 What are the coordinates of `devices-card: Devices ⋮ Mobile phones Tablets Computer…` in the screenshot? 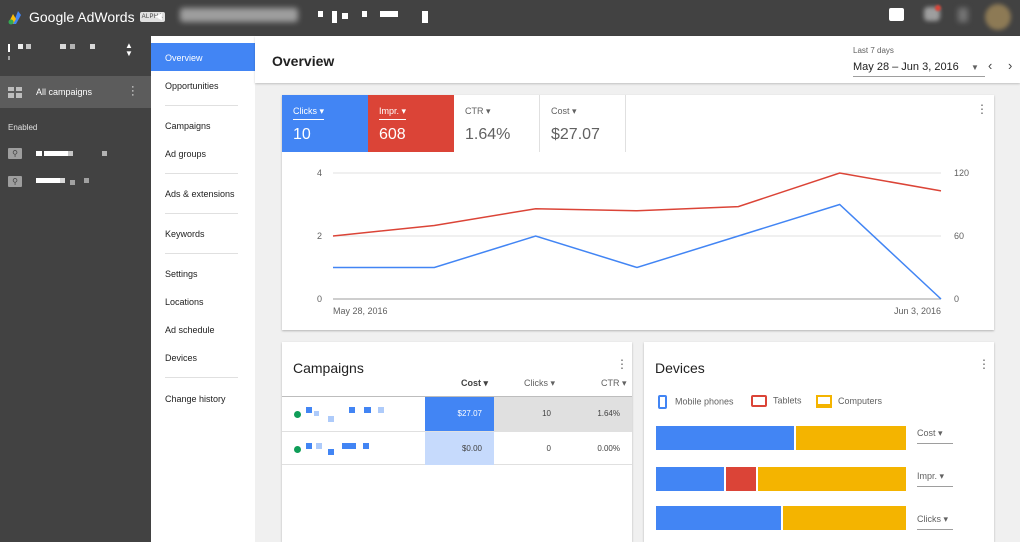 It's located at (819, 442).